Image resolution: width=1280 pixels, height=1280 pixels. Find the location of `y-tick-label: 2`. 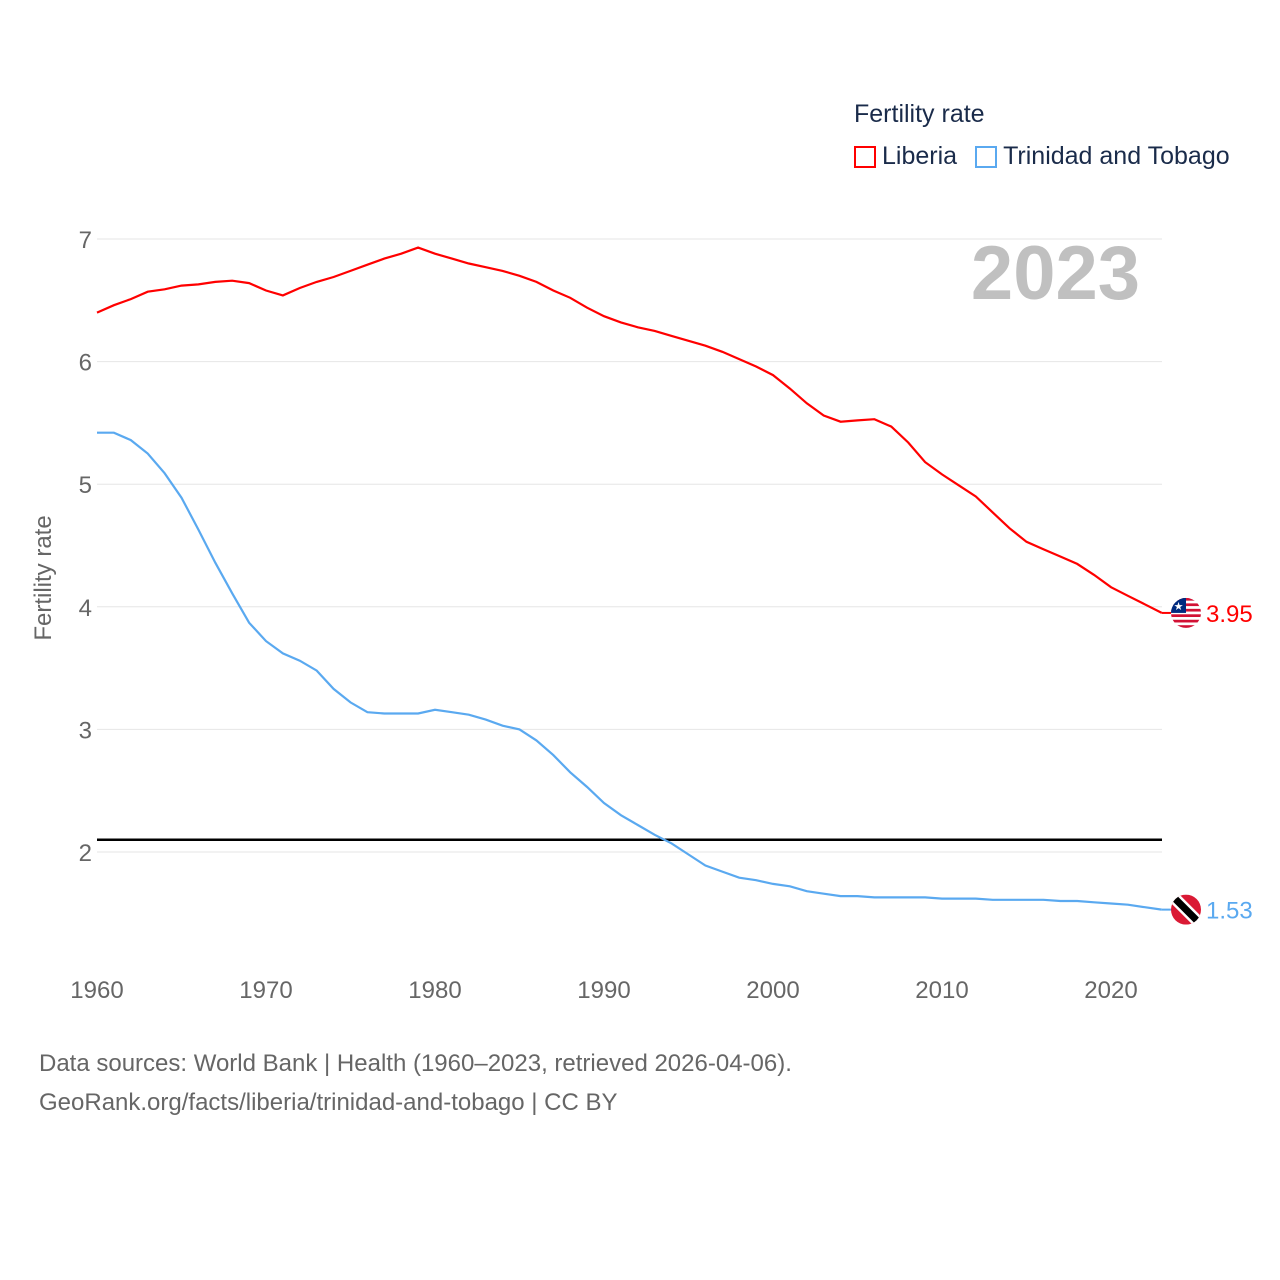

y-tick-label: 2 is located at coordinates (85, 853).